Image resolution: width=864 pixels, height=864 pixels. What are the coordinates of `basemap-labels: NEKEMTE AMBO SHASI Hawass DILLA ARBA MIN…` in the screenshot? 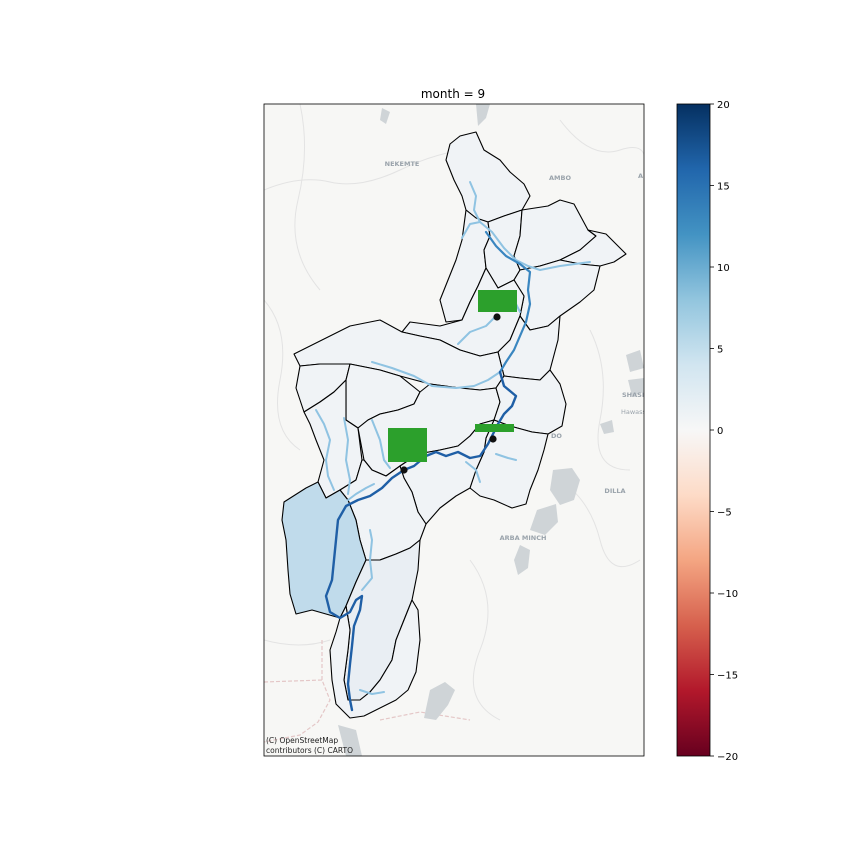 It's located at (516, 351).